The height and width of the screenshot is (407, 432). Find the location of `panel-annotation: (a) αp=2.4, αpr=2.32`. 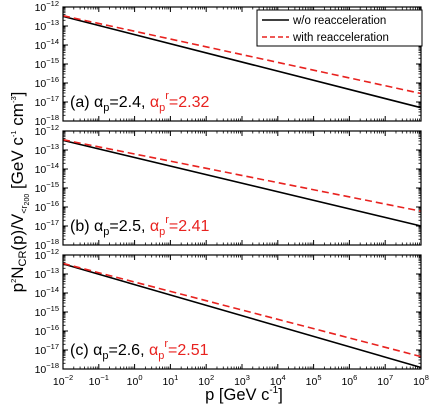

panel-annotation: (a) αp=2.4, αpr=2.32 is located at coordinates (139, 102).